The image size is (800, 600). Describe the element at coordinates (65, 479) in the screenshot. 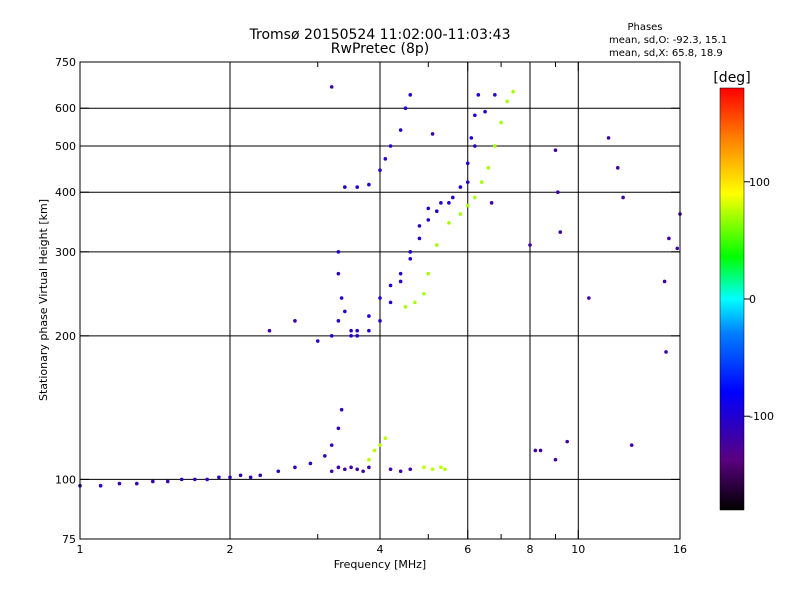

I see `y-tick-label: 100` at that location.